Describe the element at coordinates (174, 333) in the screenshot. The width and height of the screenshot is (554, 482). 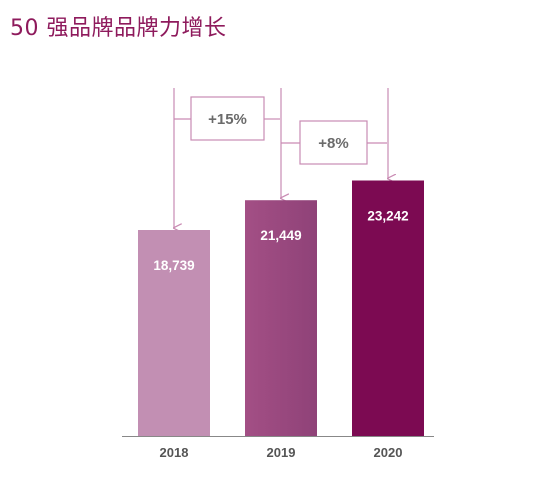
I see `bar-2018` at that location.